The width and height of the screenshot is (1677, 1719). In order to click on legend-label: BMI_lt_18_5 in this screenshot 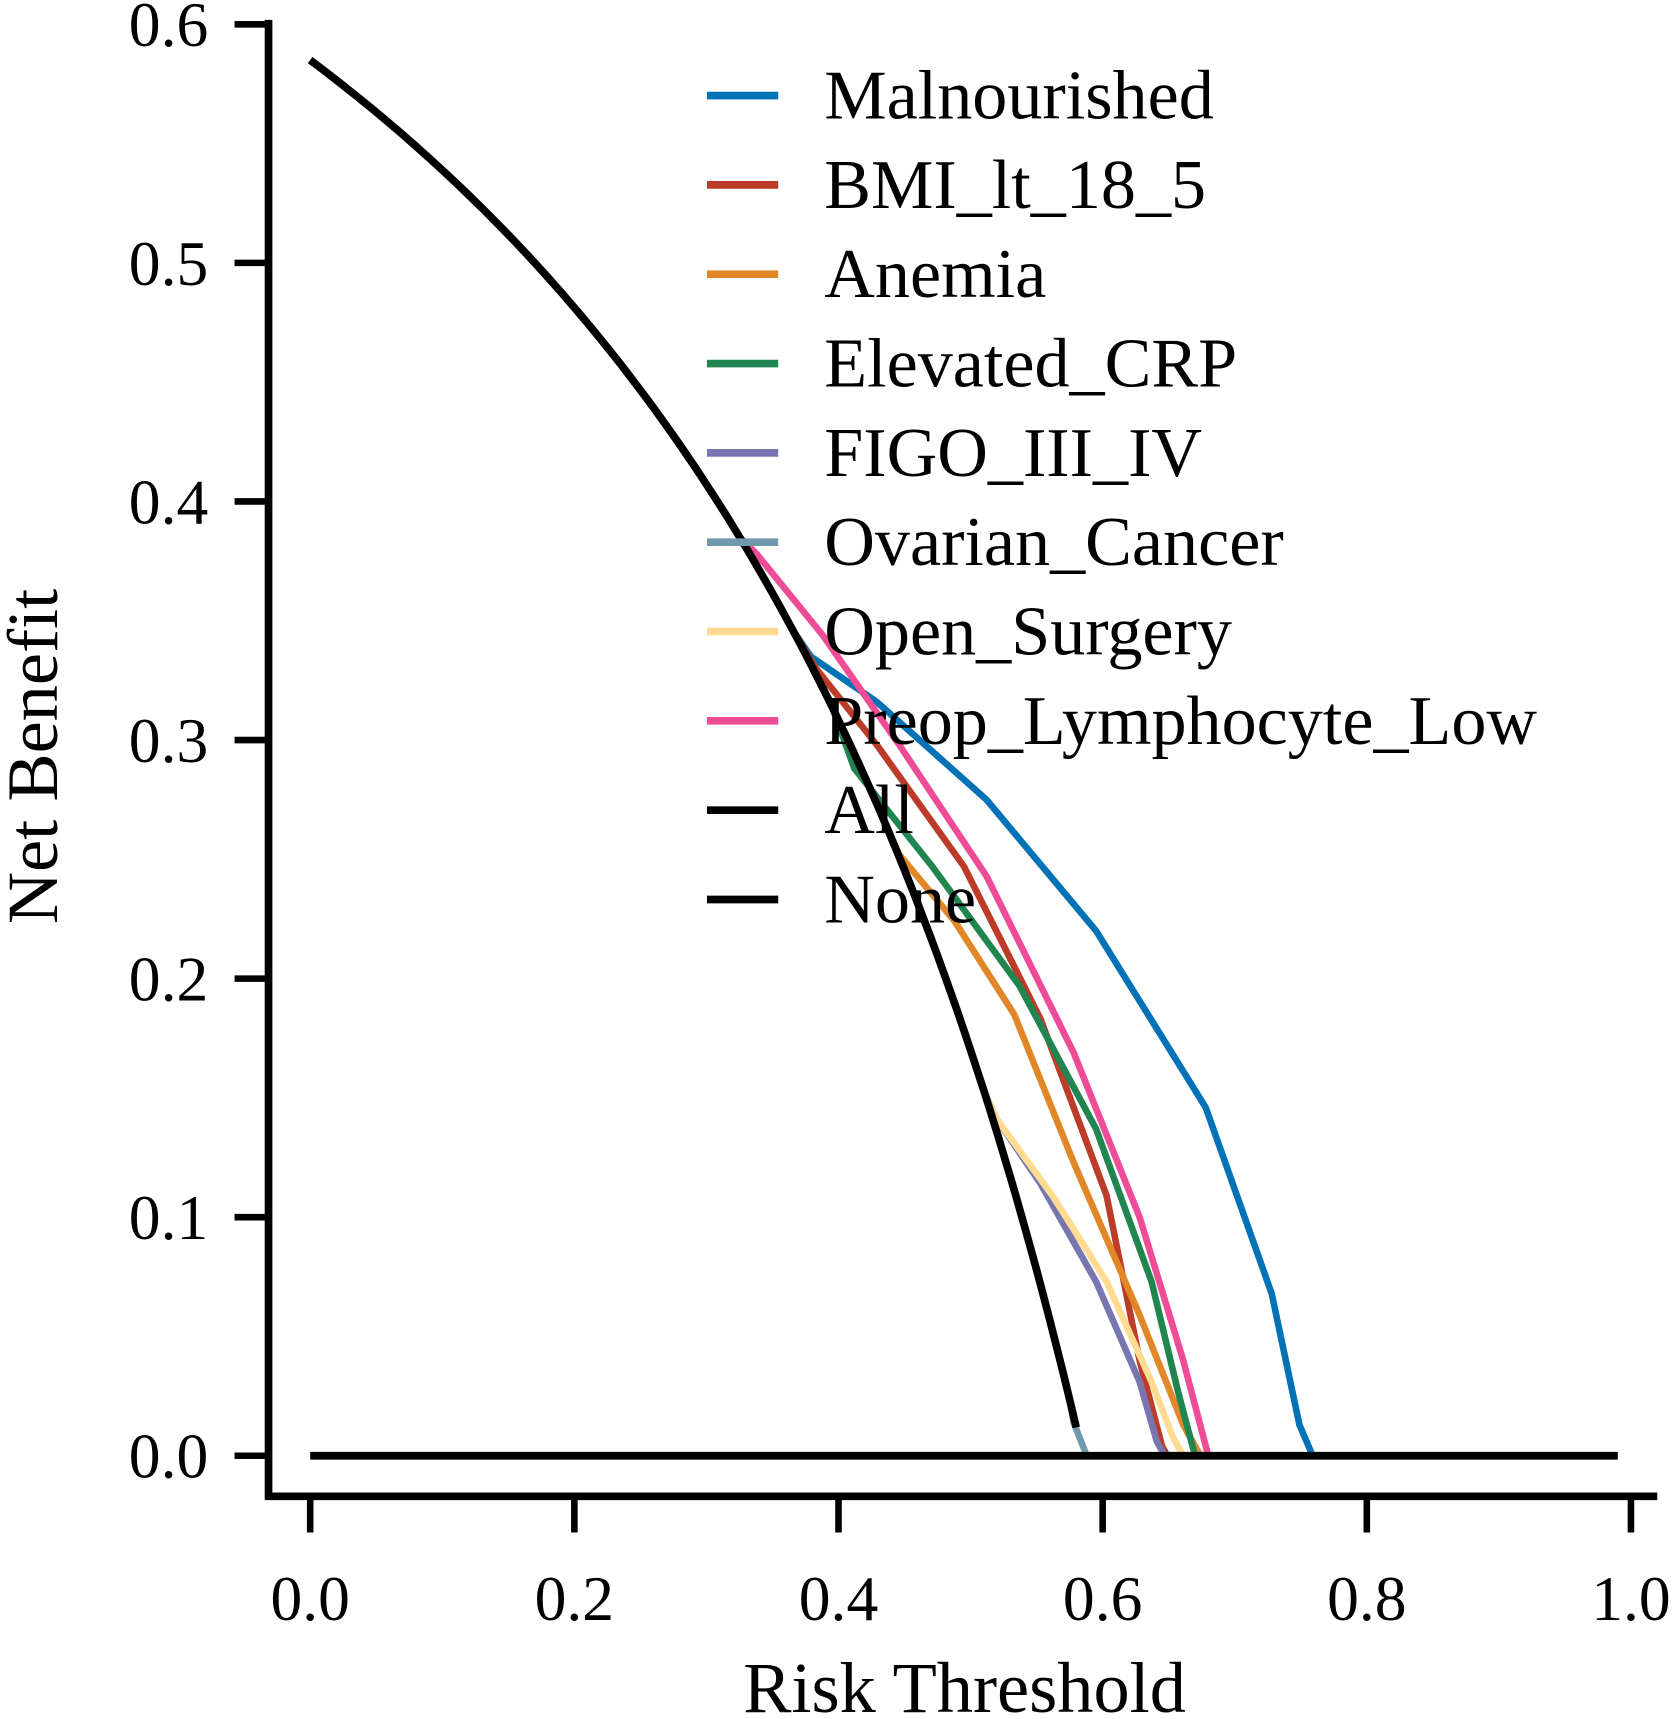, I will do `click(1015, 185)`.